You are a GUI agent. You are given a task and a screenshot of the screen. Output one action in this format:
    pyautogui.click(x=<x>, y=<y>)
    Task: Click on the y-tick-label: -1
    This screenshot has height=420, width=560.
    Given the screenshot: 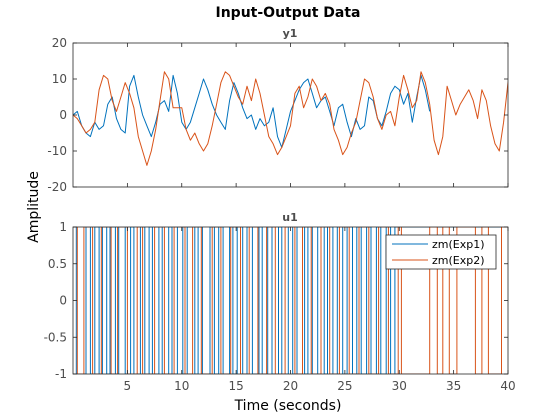 What is the action you would take?
    pyautogui.click(x=61, y=374)
    